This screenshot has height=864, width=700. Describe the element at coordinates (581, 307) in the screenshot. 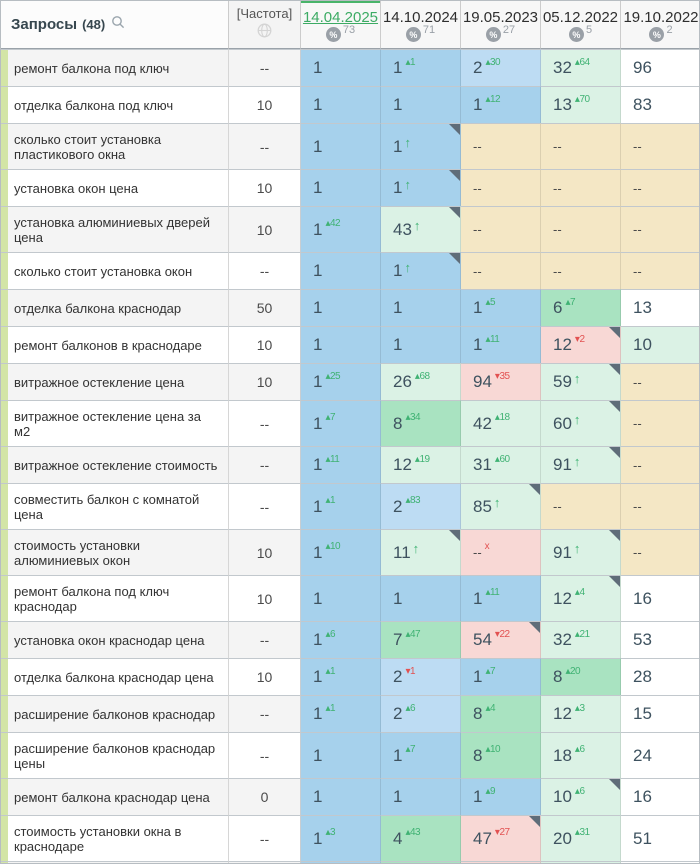

I see `position-cell: 6 ▴7` at that location.